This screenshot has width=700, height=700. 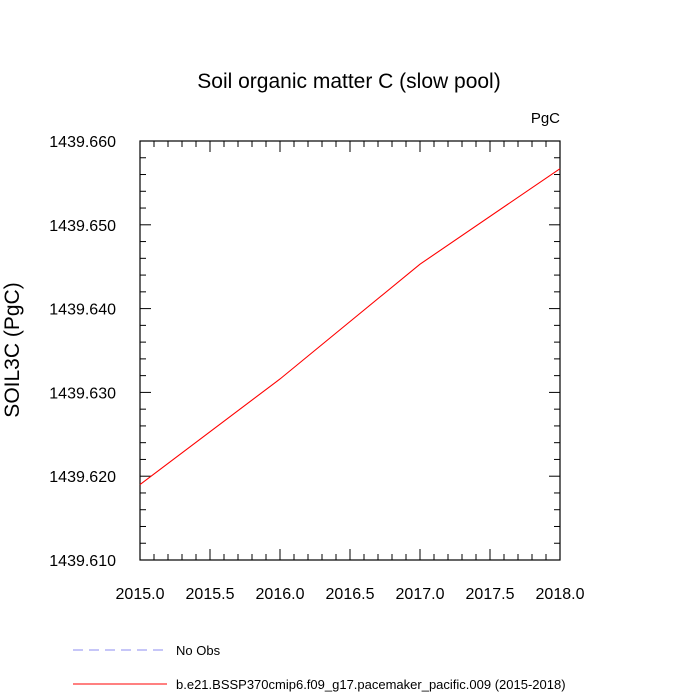 I want to click on x-tick-label: 2017.5, so click(x=490, y=594).